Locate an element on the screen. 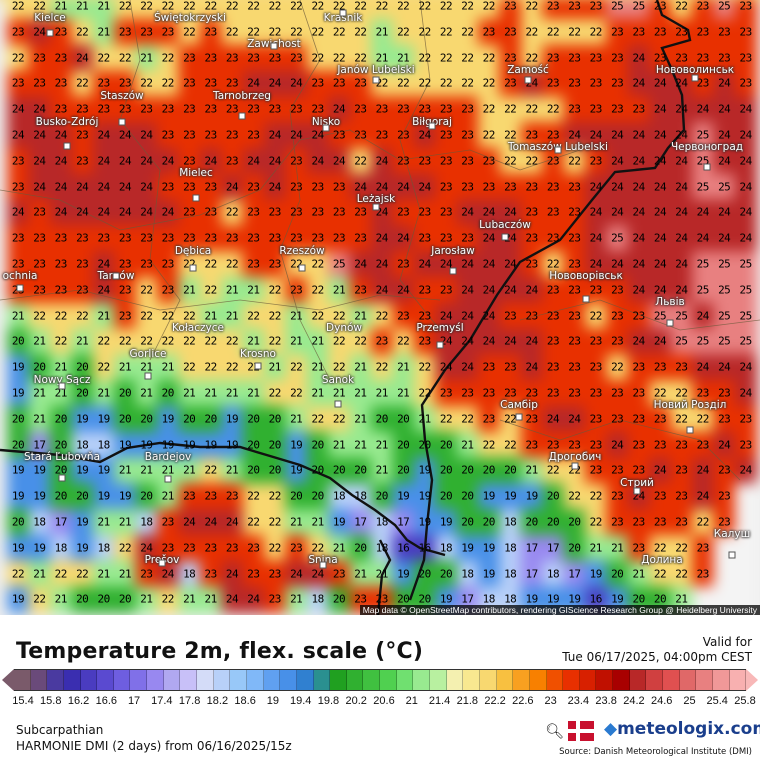  city-label: Krosno is located at coordinates (258, 353).